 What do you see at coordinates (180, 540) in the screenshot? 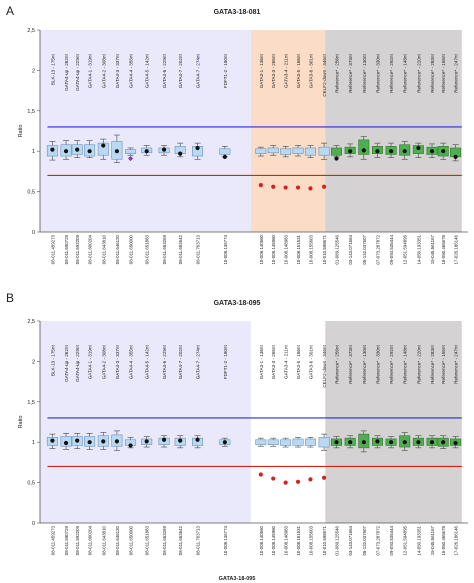
I see `x-tick-label: 08-011.653542` at bounding box center [180, 540].